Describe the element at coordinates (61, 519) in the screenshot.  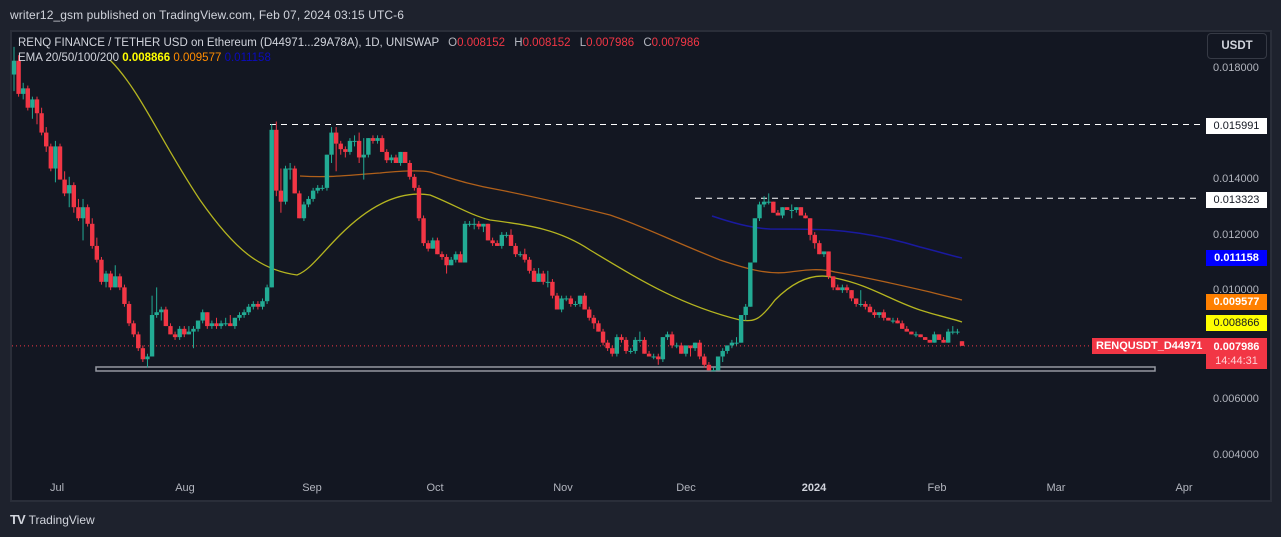
I see `tradingview-brand: TradingView` at that location.